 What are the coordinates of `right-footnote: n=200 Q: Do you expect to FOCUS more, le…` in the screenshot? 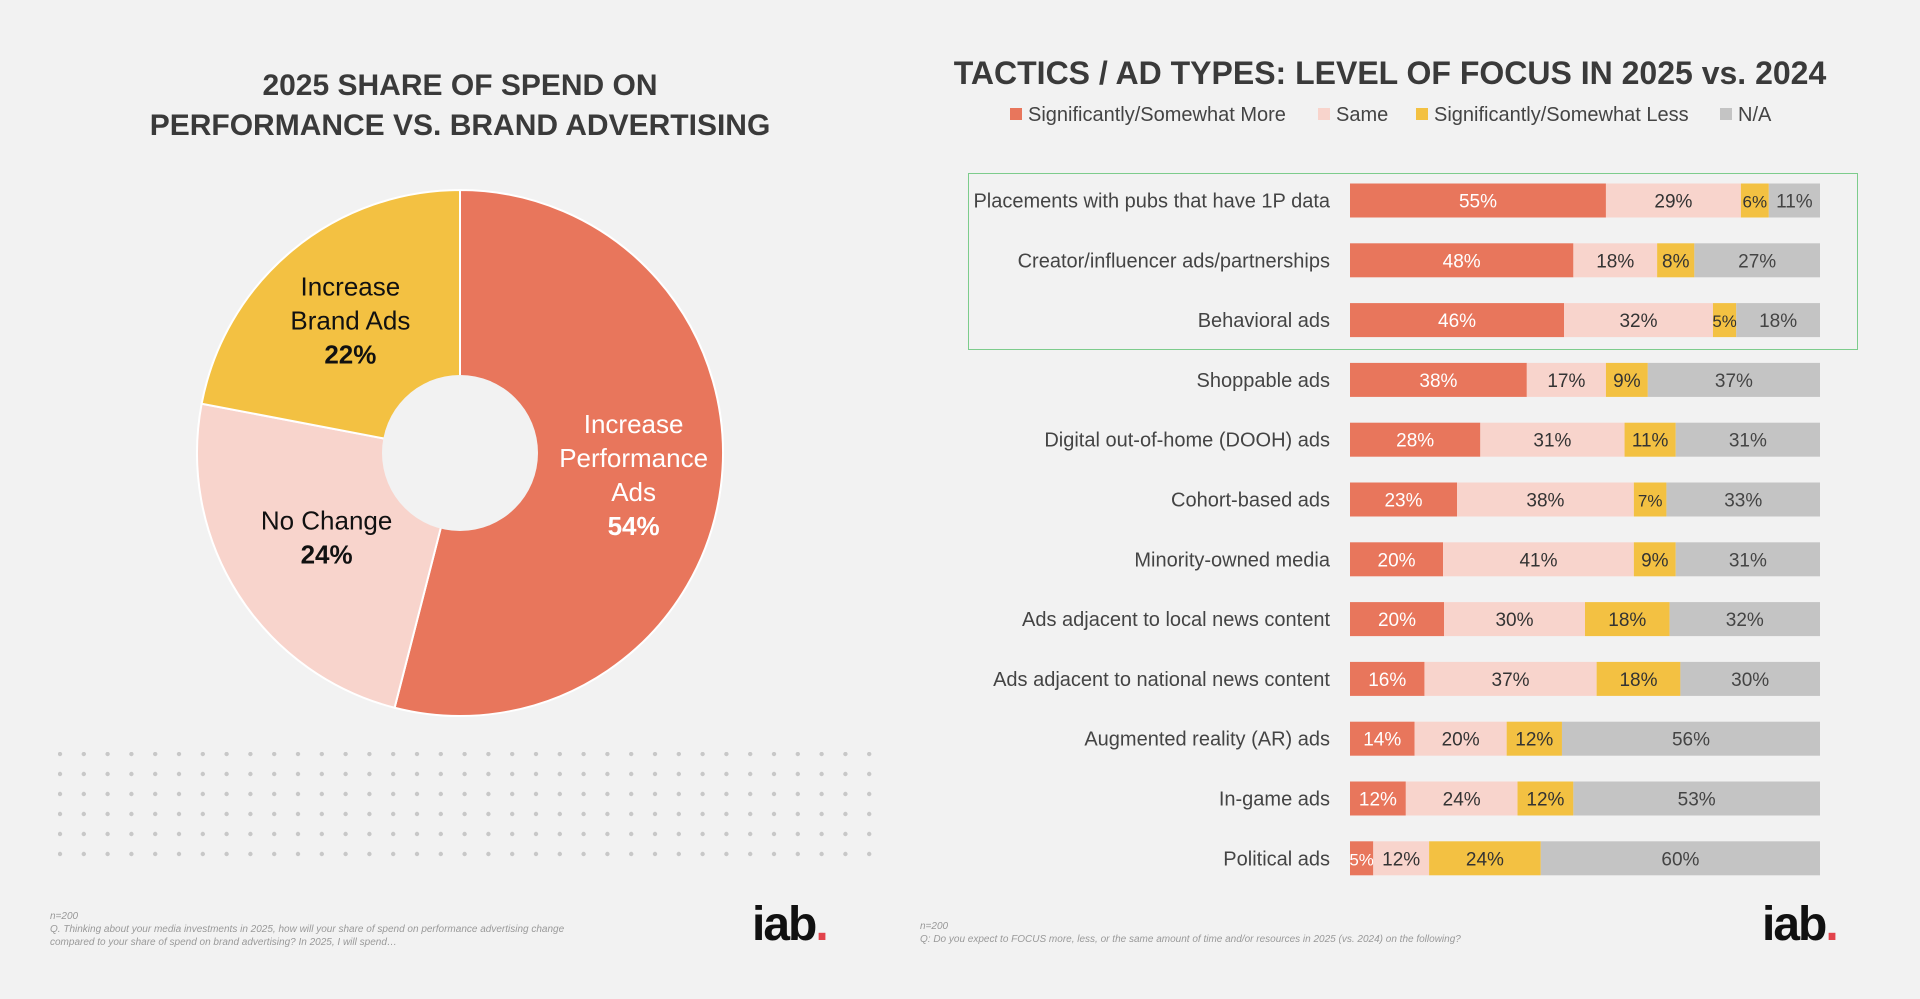 It's located at (1230, 933).